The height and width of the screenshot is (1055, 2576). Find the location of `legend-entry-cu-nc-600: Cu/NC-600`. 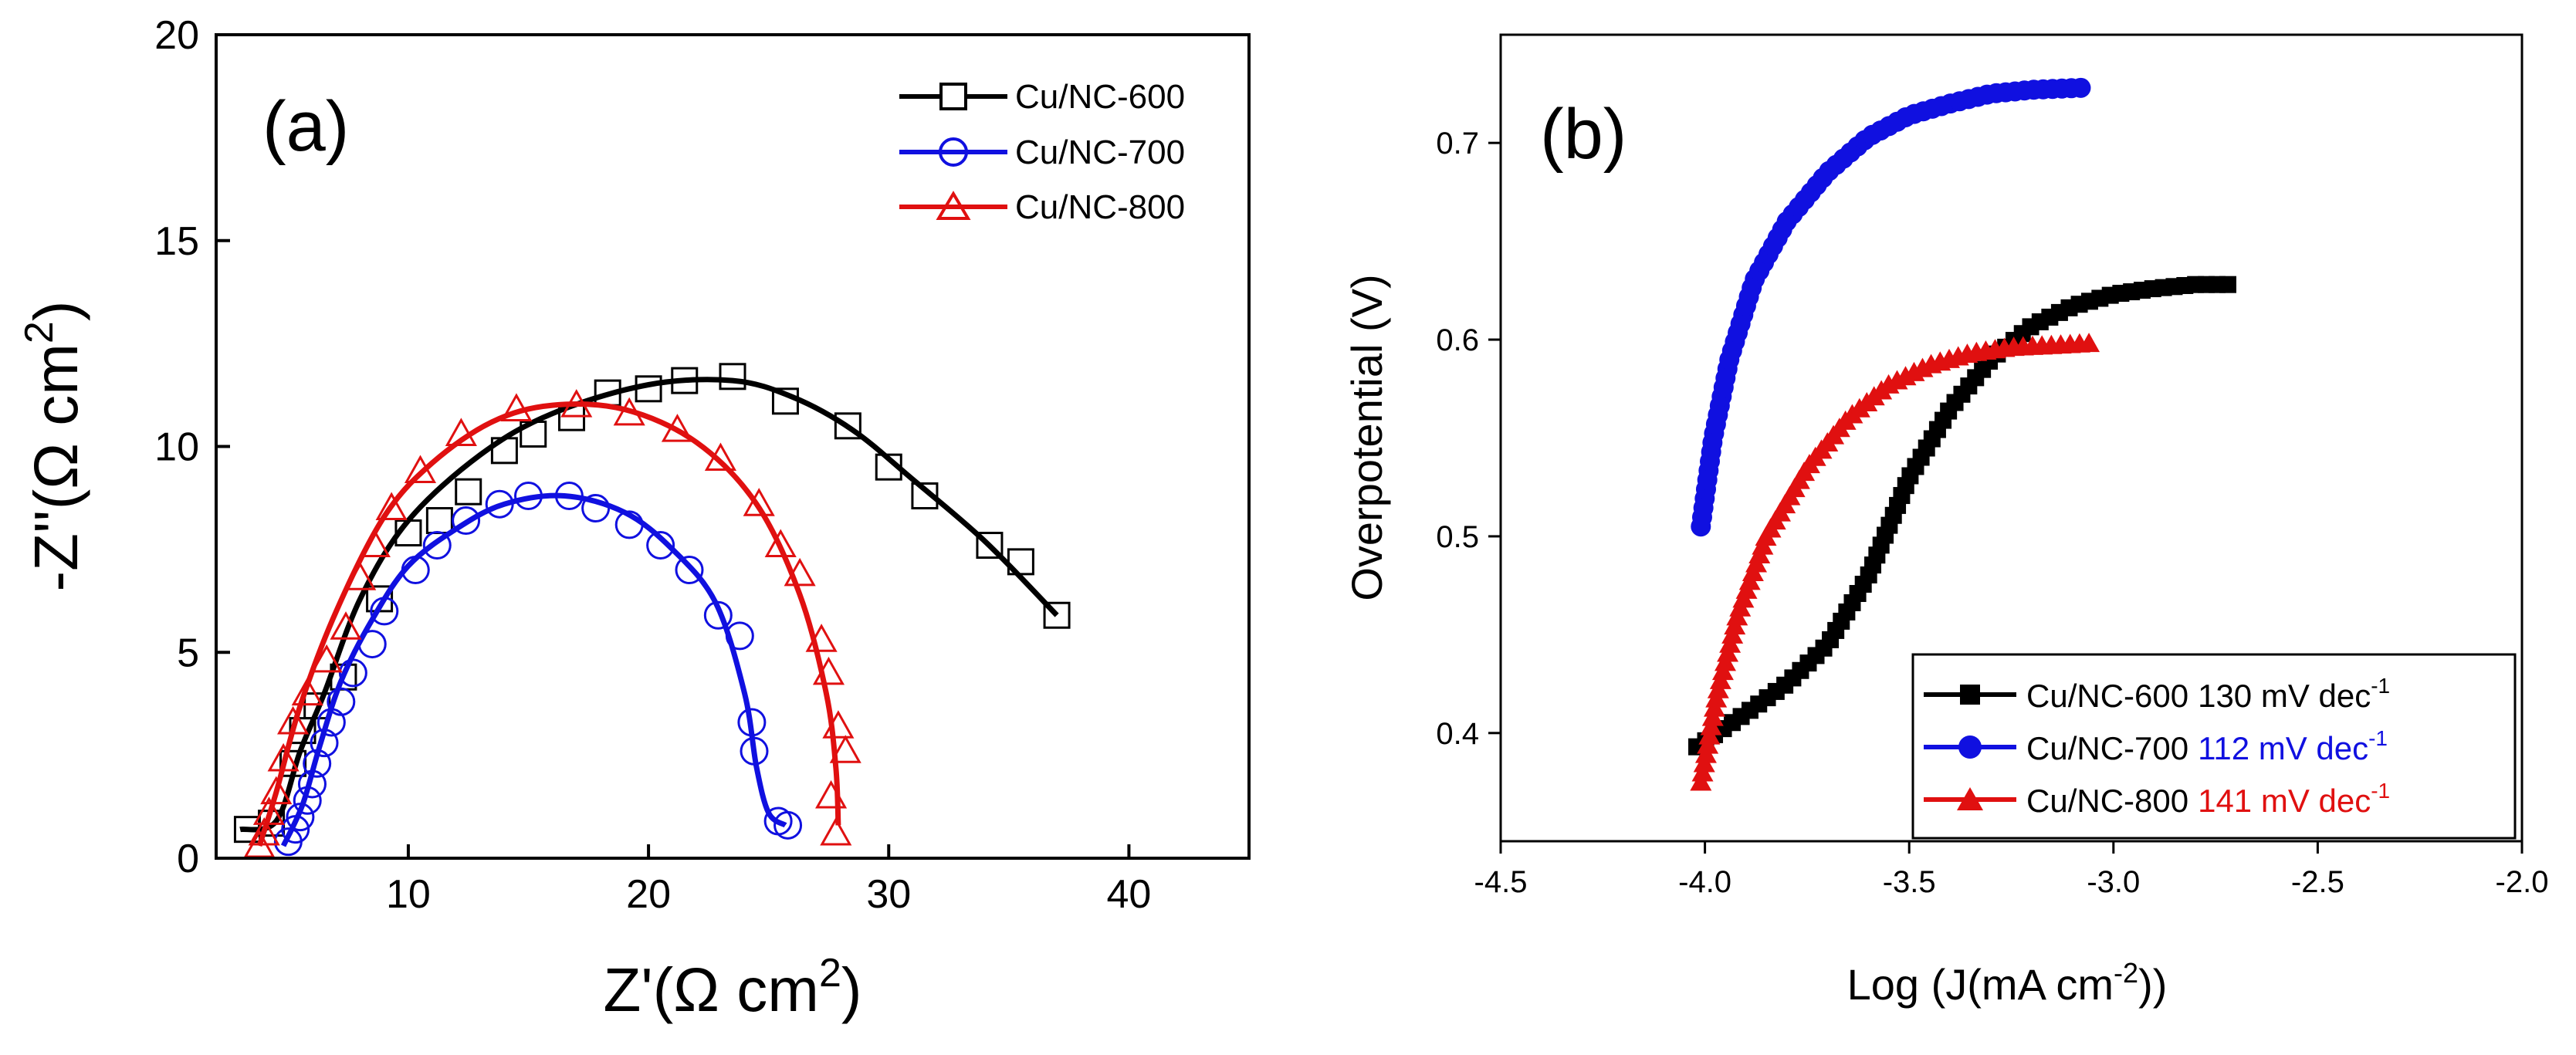

legend-entry-cu-nc-600: Cu/NC-600 is located at coordinates (1042, 97).